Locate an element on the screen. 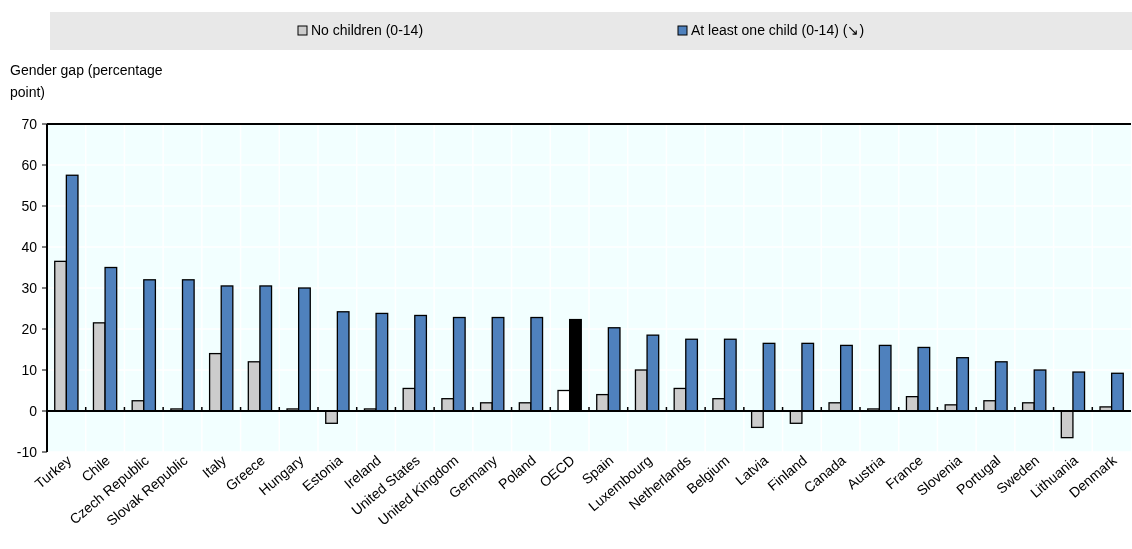  y-tick-label: 0 is located at coordinates (33, 410).